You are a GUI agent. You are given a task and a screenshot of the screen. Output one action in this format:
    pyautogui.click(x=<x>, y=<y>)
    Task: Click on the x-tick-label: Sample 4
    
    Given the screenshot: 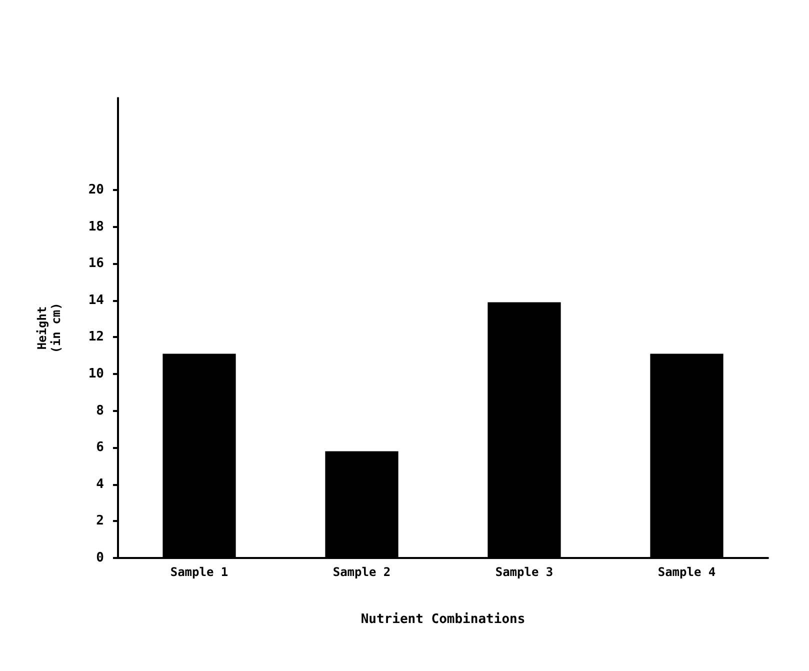 What is the action you would take?
    pyautogui.click(x=687, y=572)
    